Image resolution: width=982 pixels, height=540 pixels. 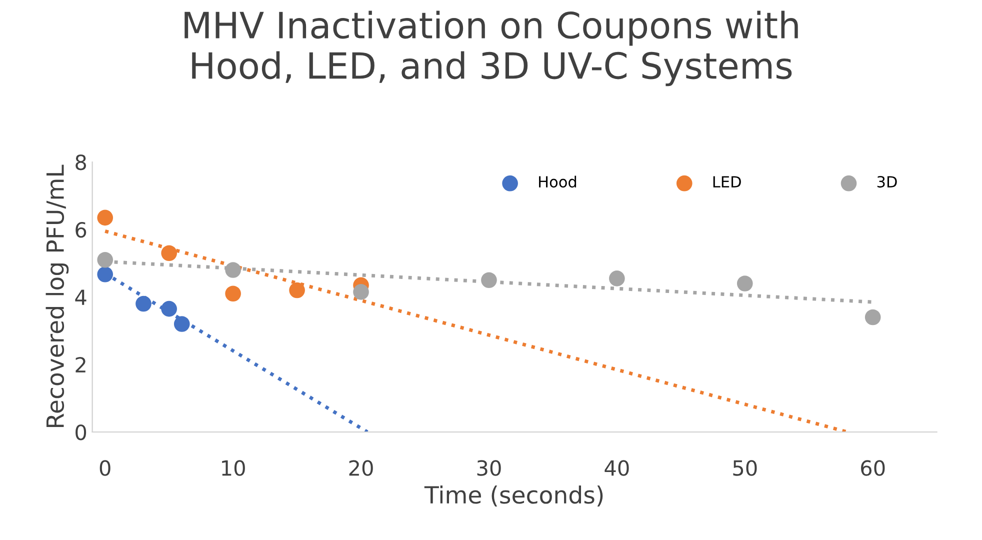 What do you see at coordinates (81, 432) in the screenshot?
I see `y-tick-label: 0` at bounding box center [81, 432].